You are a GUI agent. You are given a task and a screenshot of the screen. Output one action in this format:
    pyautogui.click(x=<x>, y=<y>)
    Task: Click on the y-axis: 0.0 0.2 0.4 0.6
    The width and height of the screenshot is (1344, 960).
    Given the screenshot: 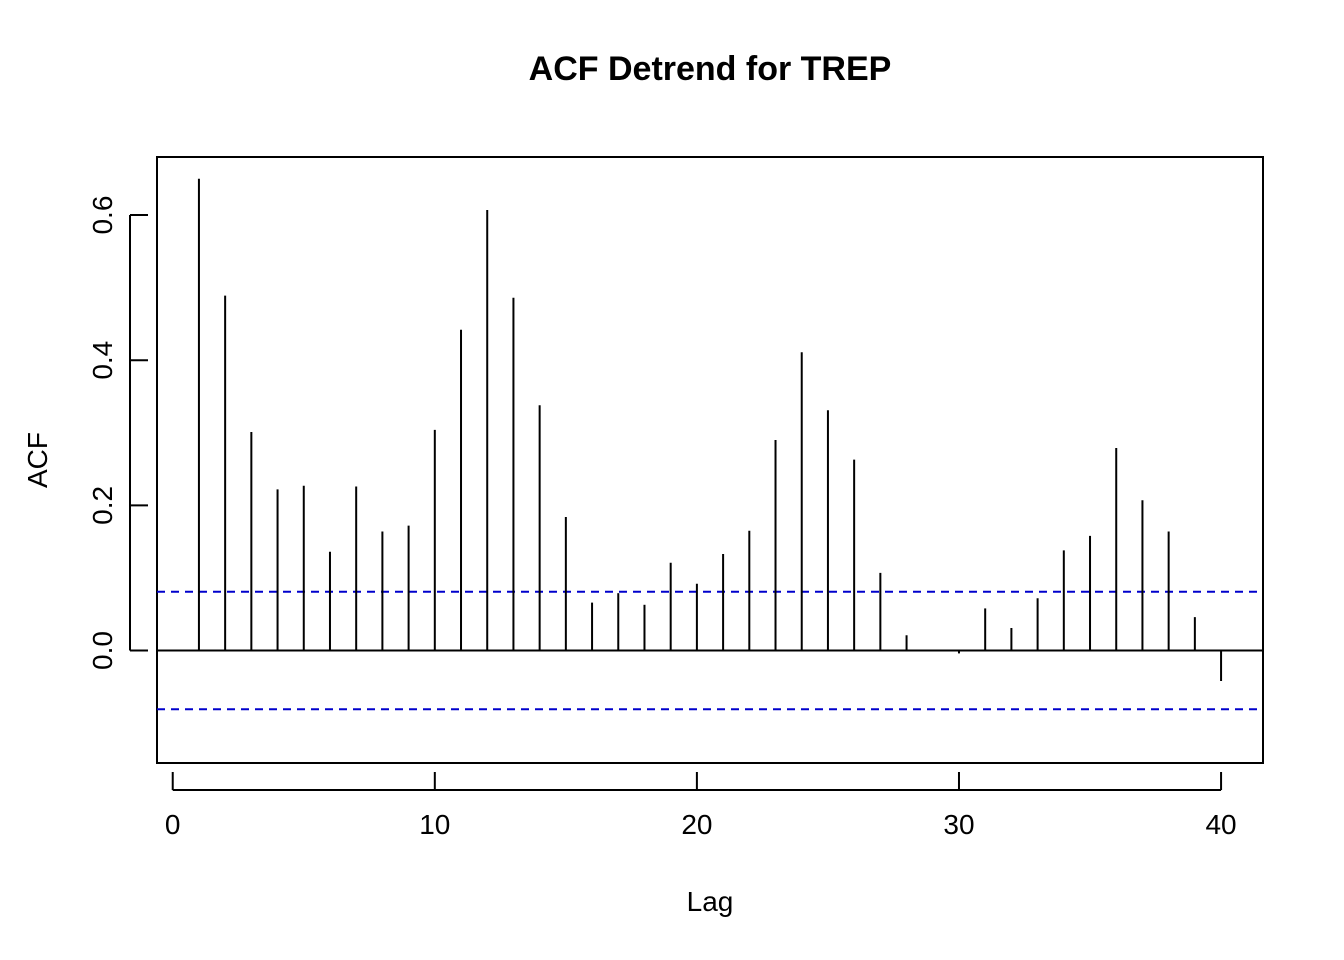 What is the action you would take?
    pyautogui.click(x=117, y=433)
    